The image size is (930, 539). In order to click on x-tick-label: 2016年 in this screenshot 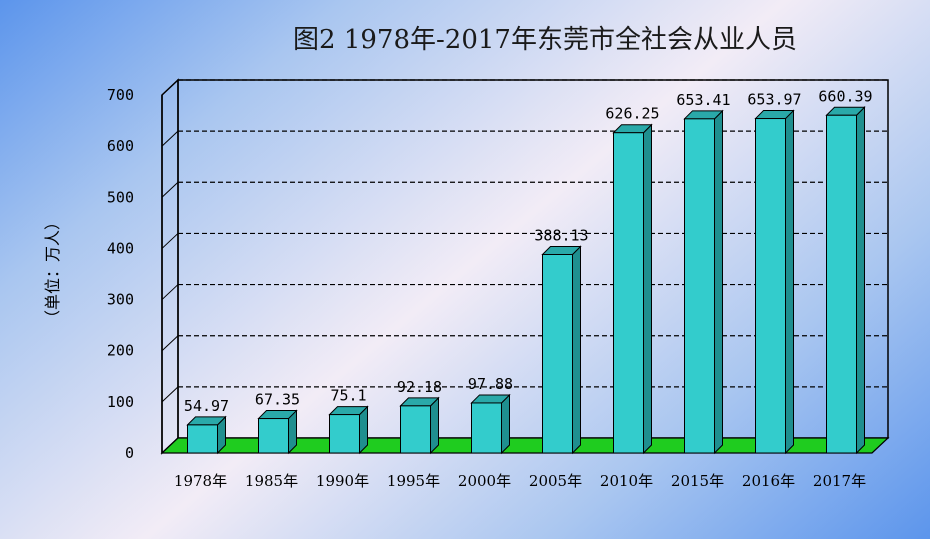, I will do `click(768, 481)`.